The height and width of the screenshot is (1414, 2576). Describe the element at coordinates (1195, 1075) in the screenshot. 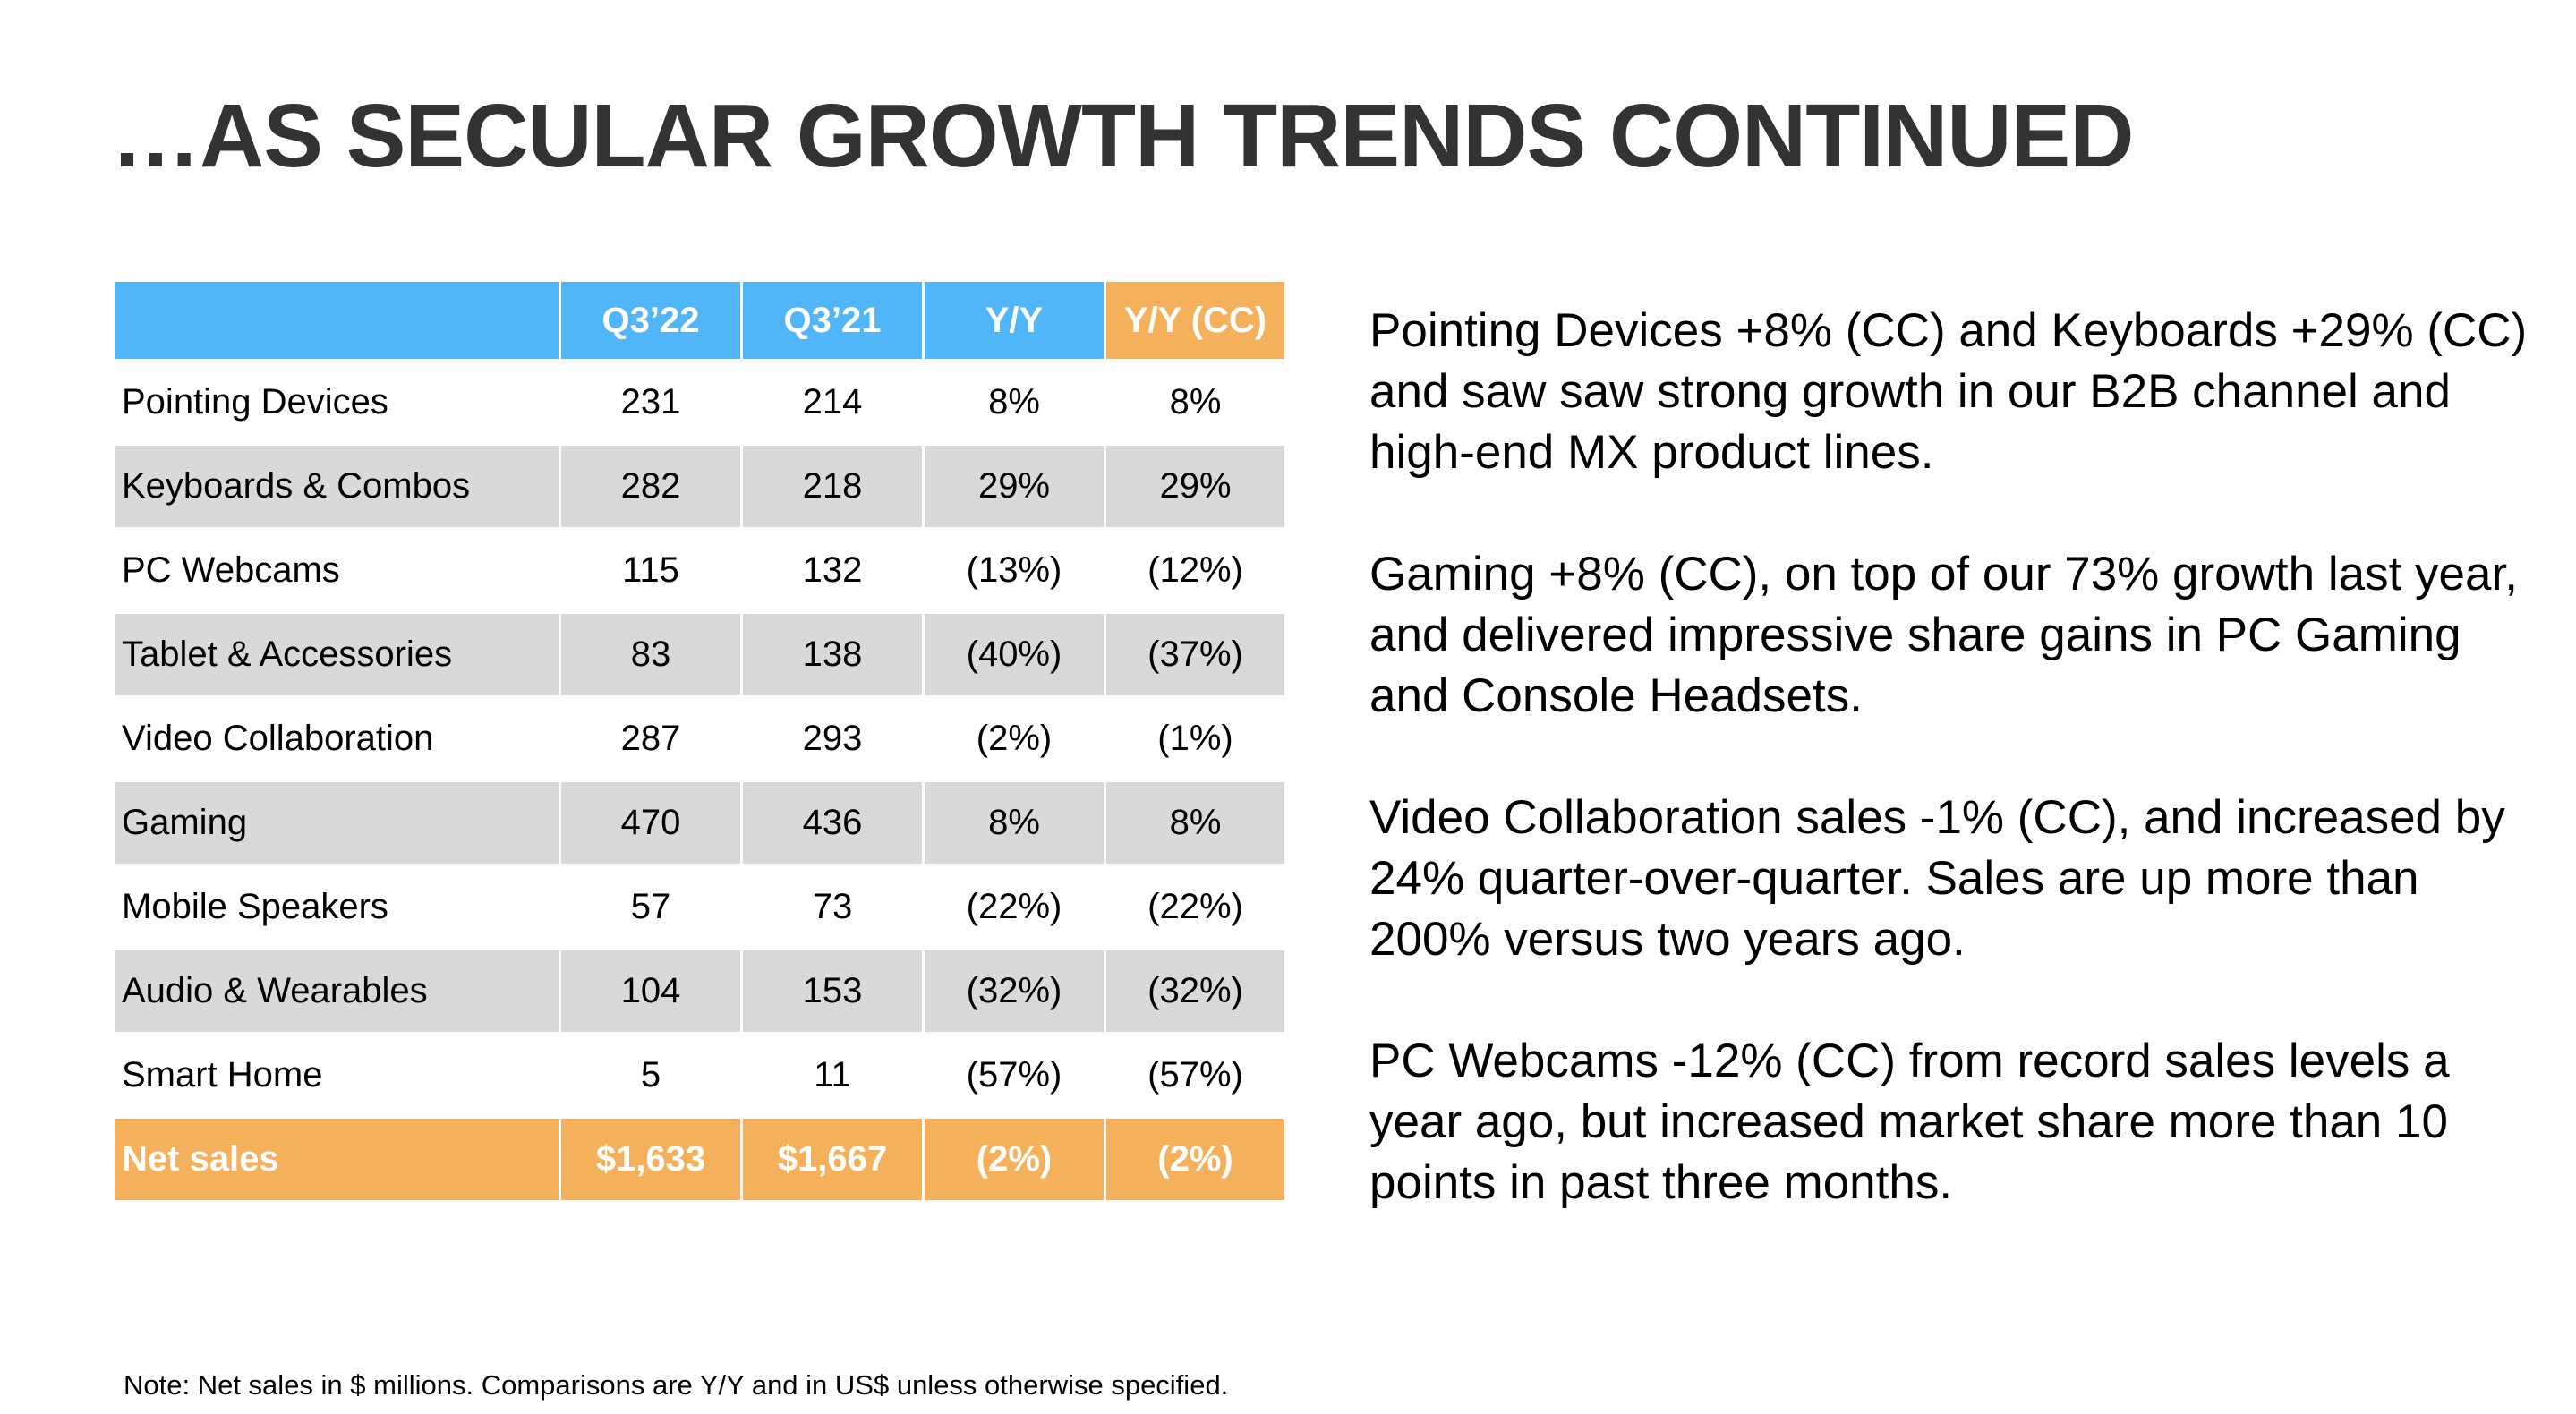

I see `yy-cc-value: (57%)` at that location.